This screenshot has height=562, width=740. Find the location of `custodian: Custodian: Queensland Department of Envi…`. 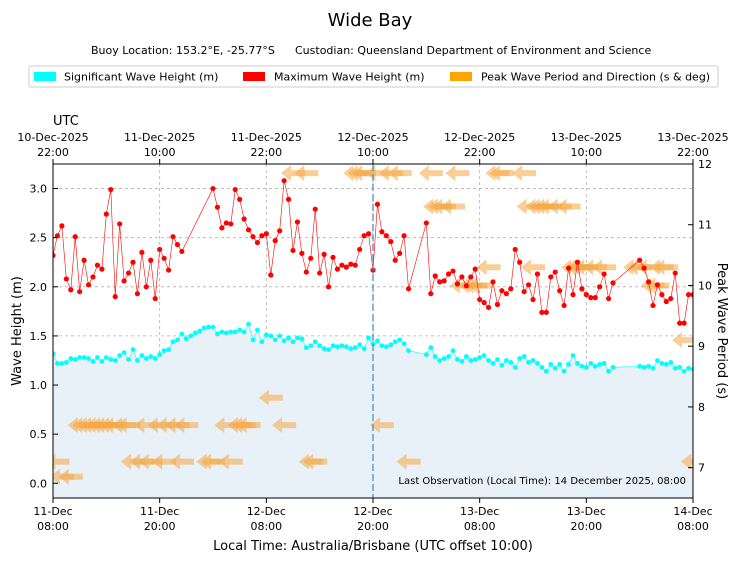

custodian: Custodian: Queensland Department of Envi… is located at coordinates (473, 50).